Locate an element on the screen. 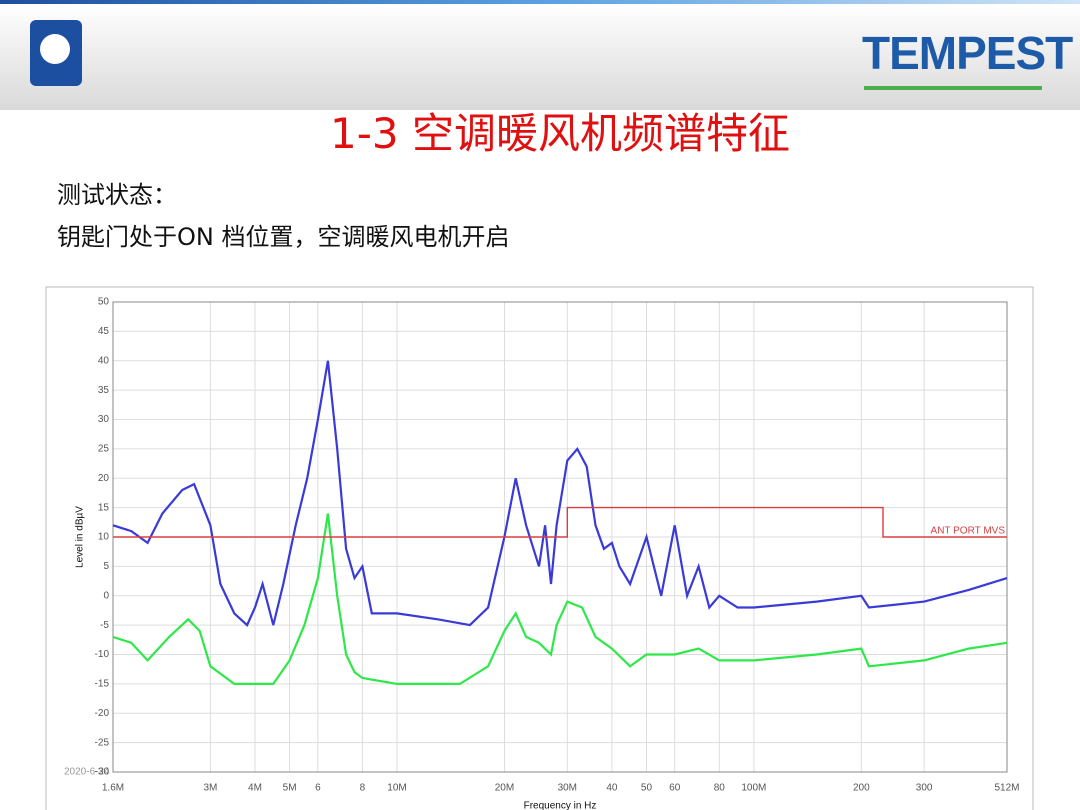  y-tick-label: 50 is located at coordinates (104, 302).